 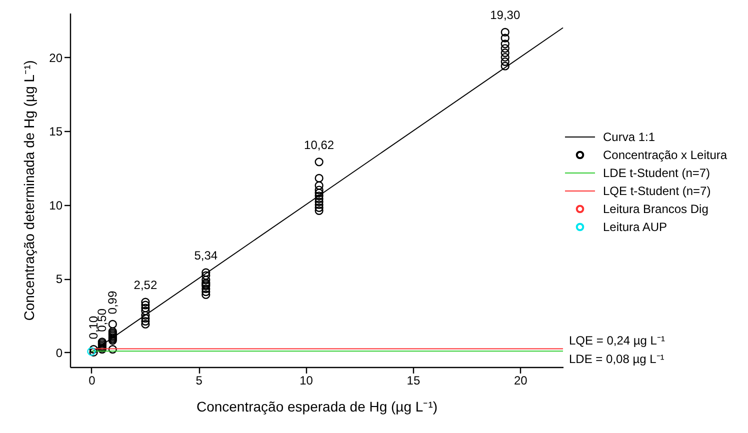 I want to click on y-tick-label: 5, so click(x=59, y=279).